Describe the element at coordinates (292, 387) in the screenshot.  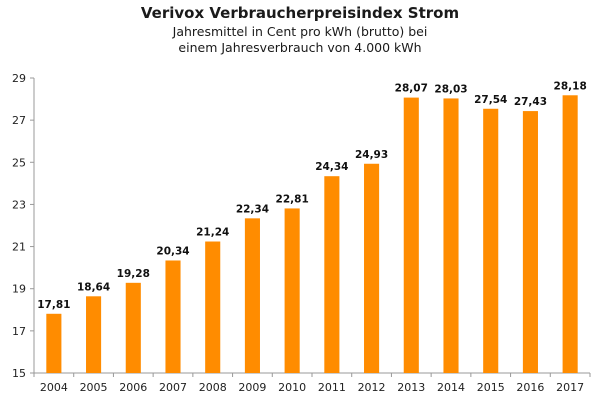
I see `x-tick-label: 2010` at that location.